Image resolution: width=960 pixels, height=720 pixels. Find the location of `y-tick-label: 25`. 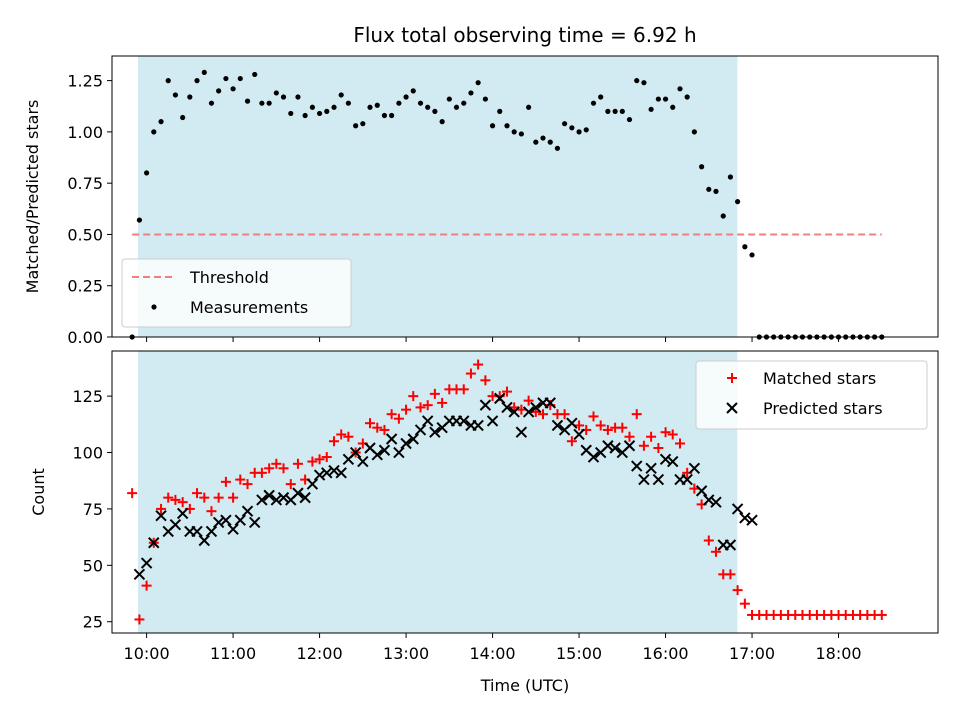

y-tick-label: 25 is located at coordinates (93, 622).